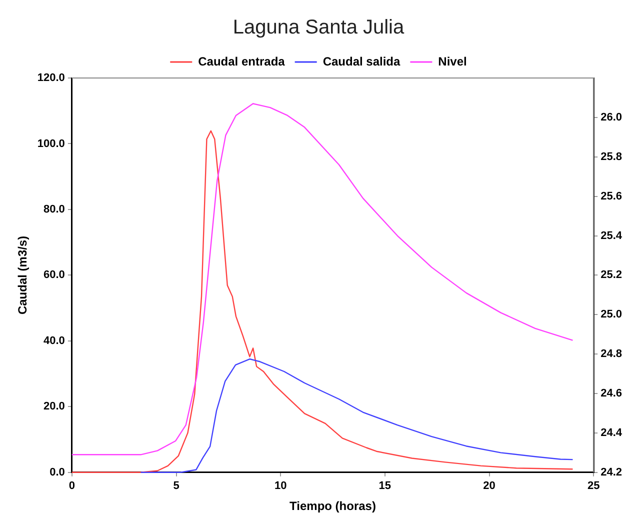  Describe the element at coordinates (71, 486) in the screenshot. I see `x-tick-label: 0` at that location.